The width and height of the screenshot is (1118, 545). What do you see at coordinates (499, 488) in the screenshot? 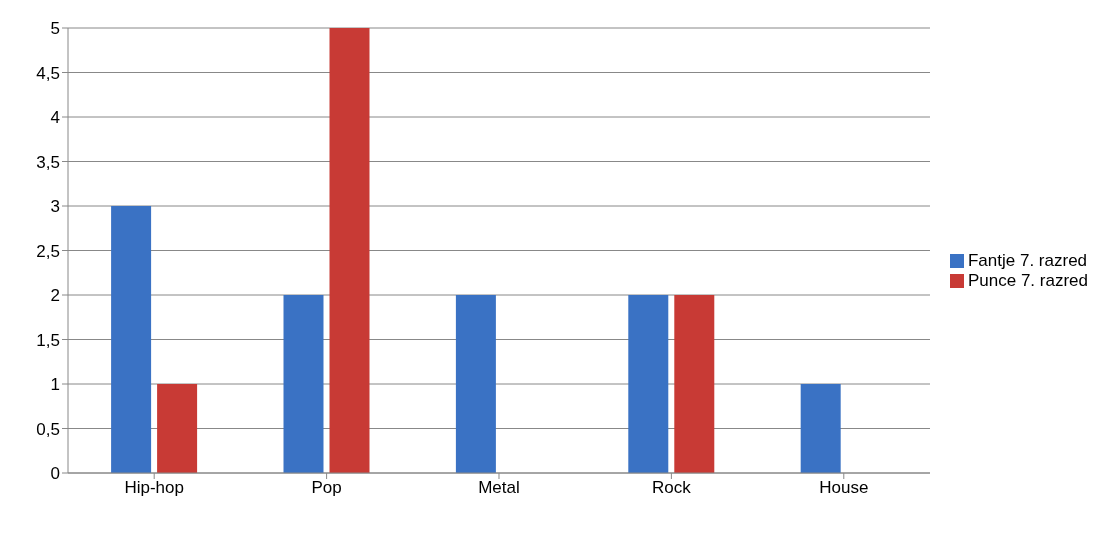
I see `x-tick-label: Metal` at bounding box center [499, 488].